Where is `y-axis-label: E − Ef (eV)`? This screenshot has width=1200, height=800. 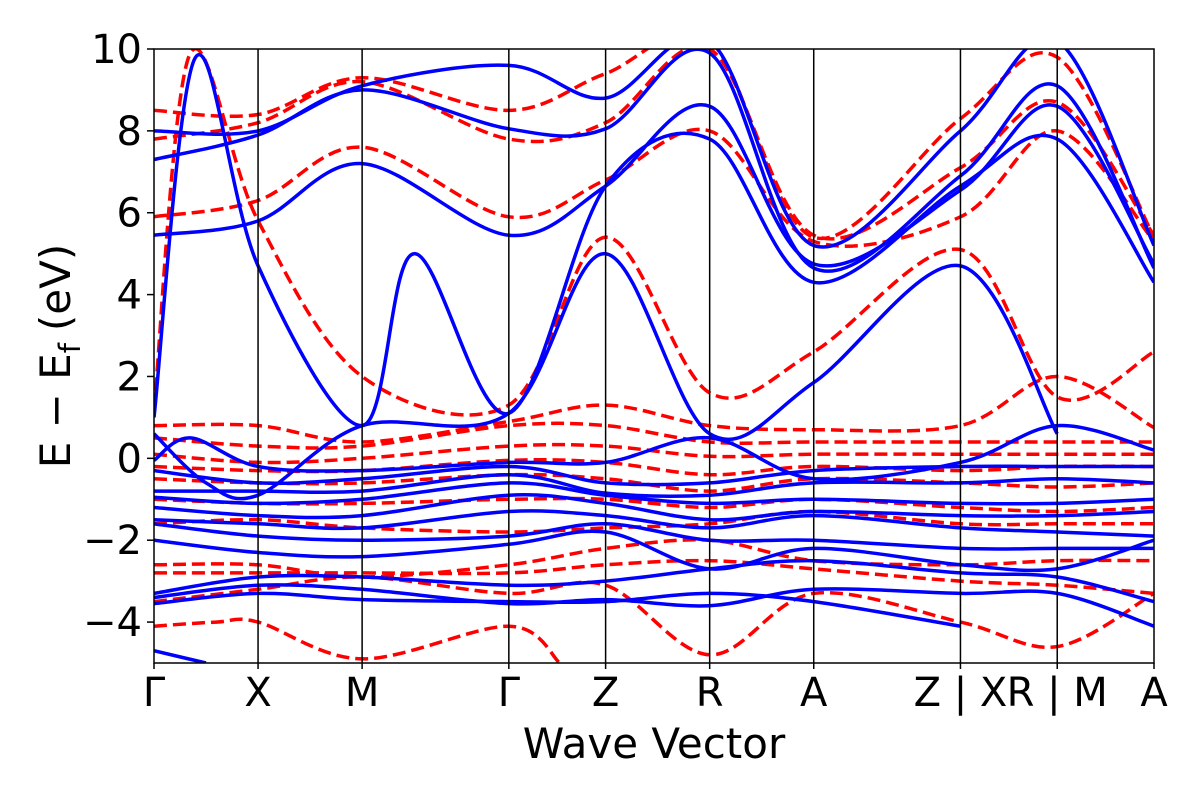
y-axis-label: E − Ef (eV) is located at coordinates (59, 356).